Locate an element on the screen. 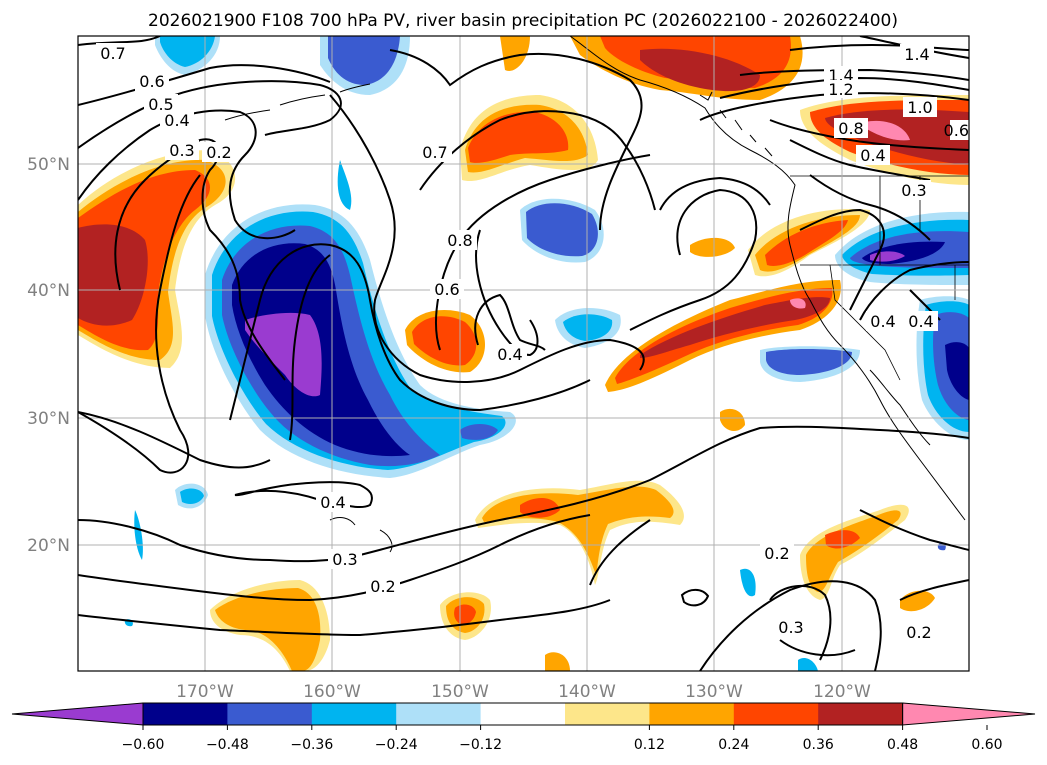 Image resolution: width=1047 pixels, height=765 pixels. colorbar-tick-label: 0.48 is located at coordinates (902, 745).